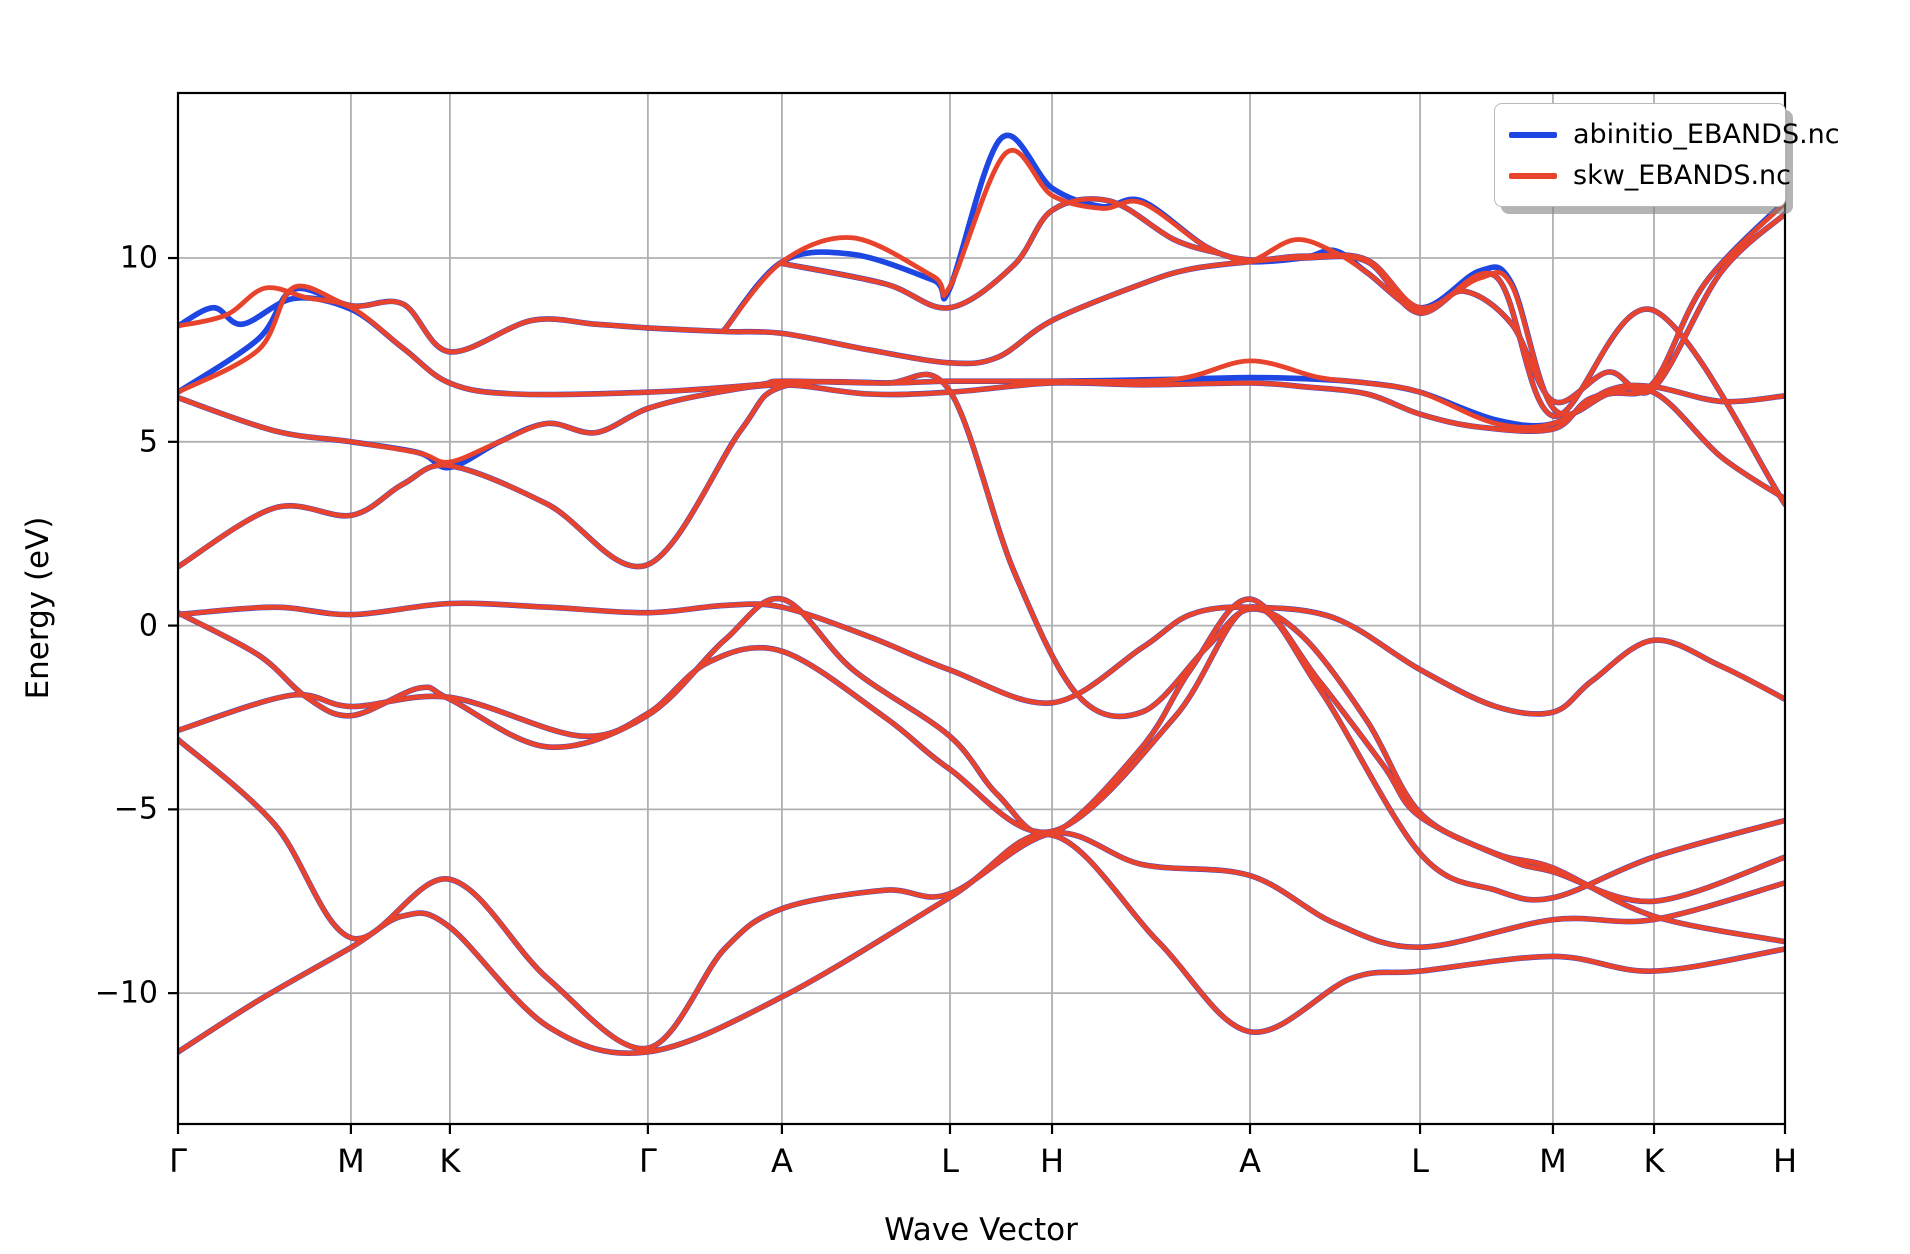  I want to click on legend: abinitio_EBANDS.nc skw_EBANDS.nc, so click(1667, 155).